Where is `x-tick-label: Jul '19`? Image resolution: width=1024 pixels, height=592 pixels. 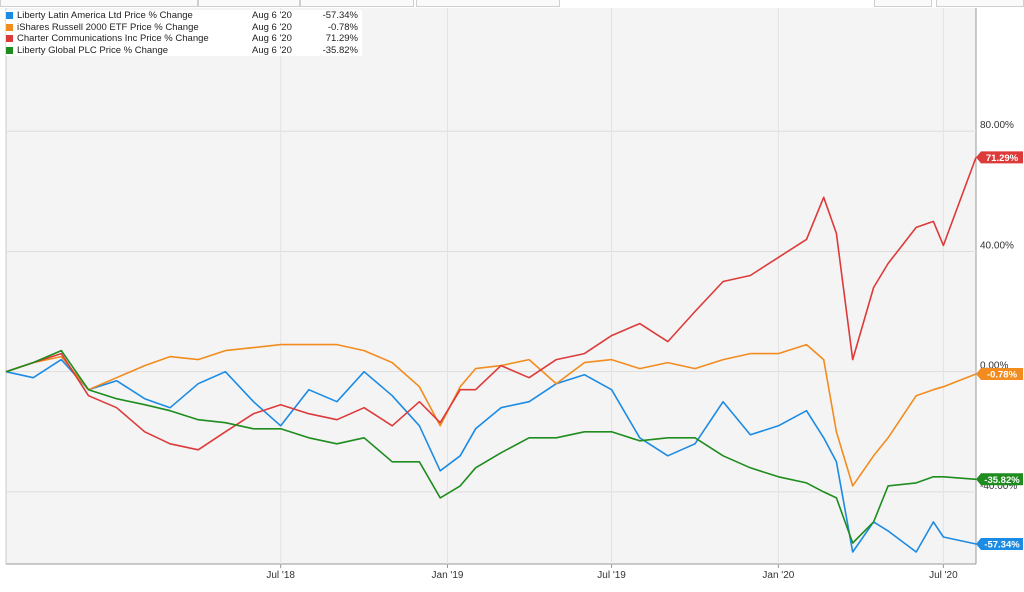 x-tick-label: Jul '19 is located at coordinates (611, 575).